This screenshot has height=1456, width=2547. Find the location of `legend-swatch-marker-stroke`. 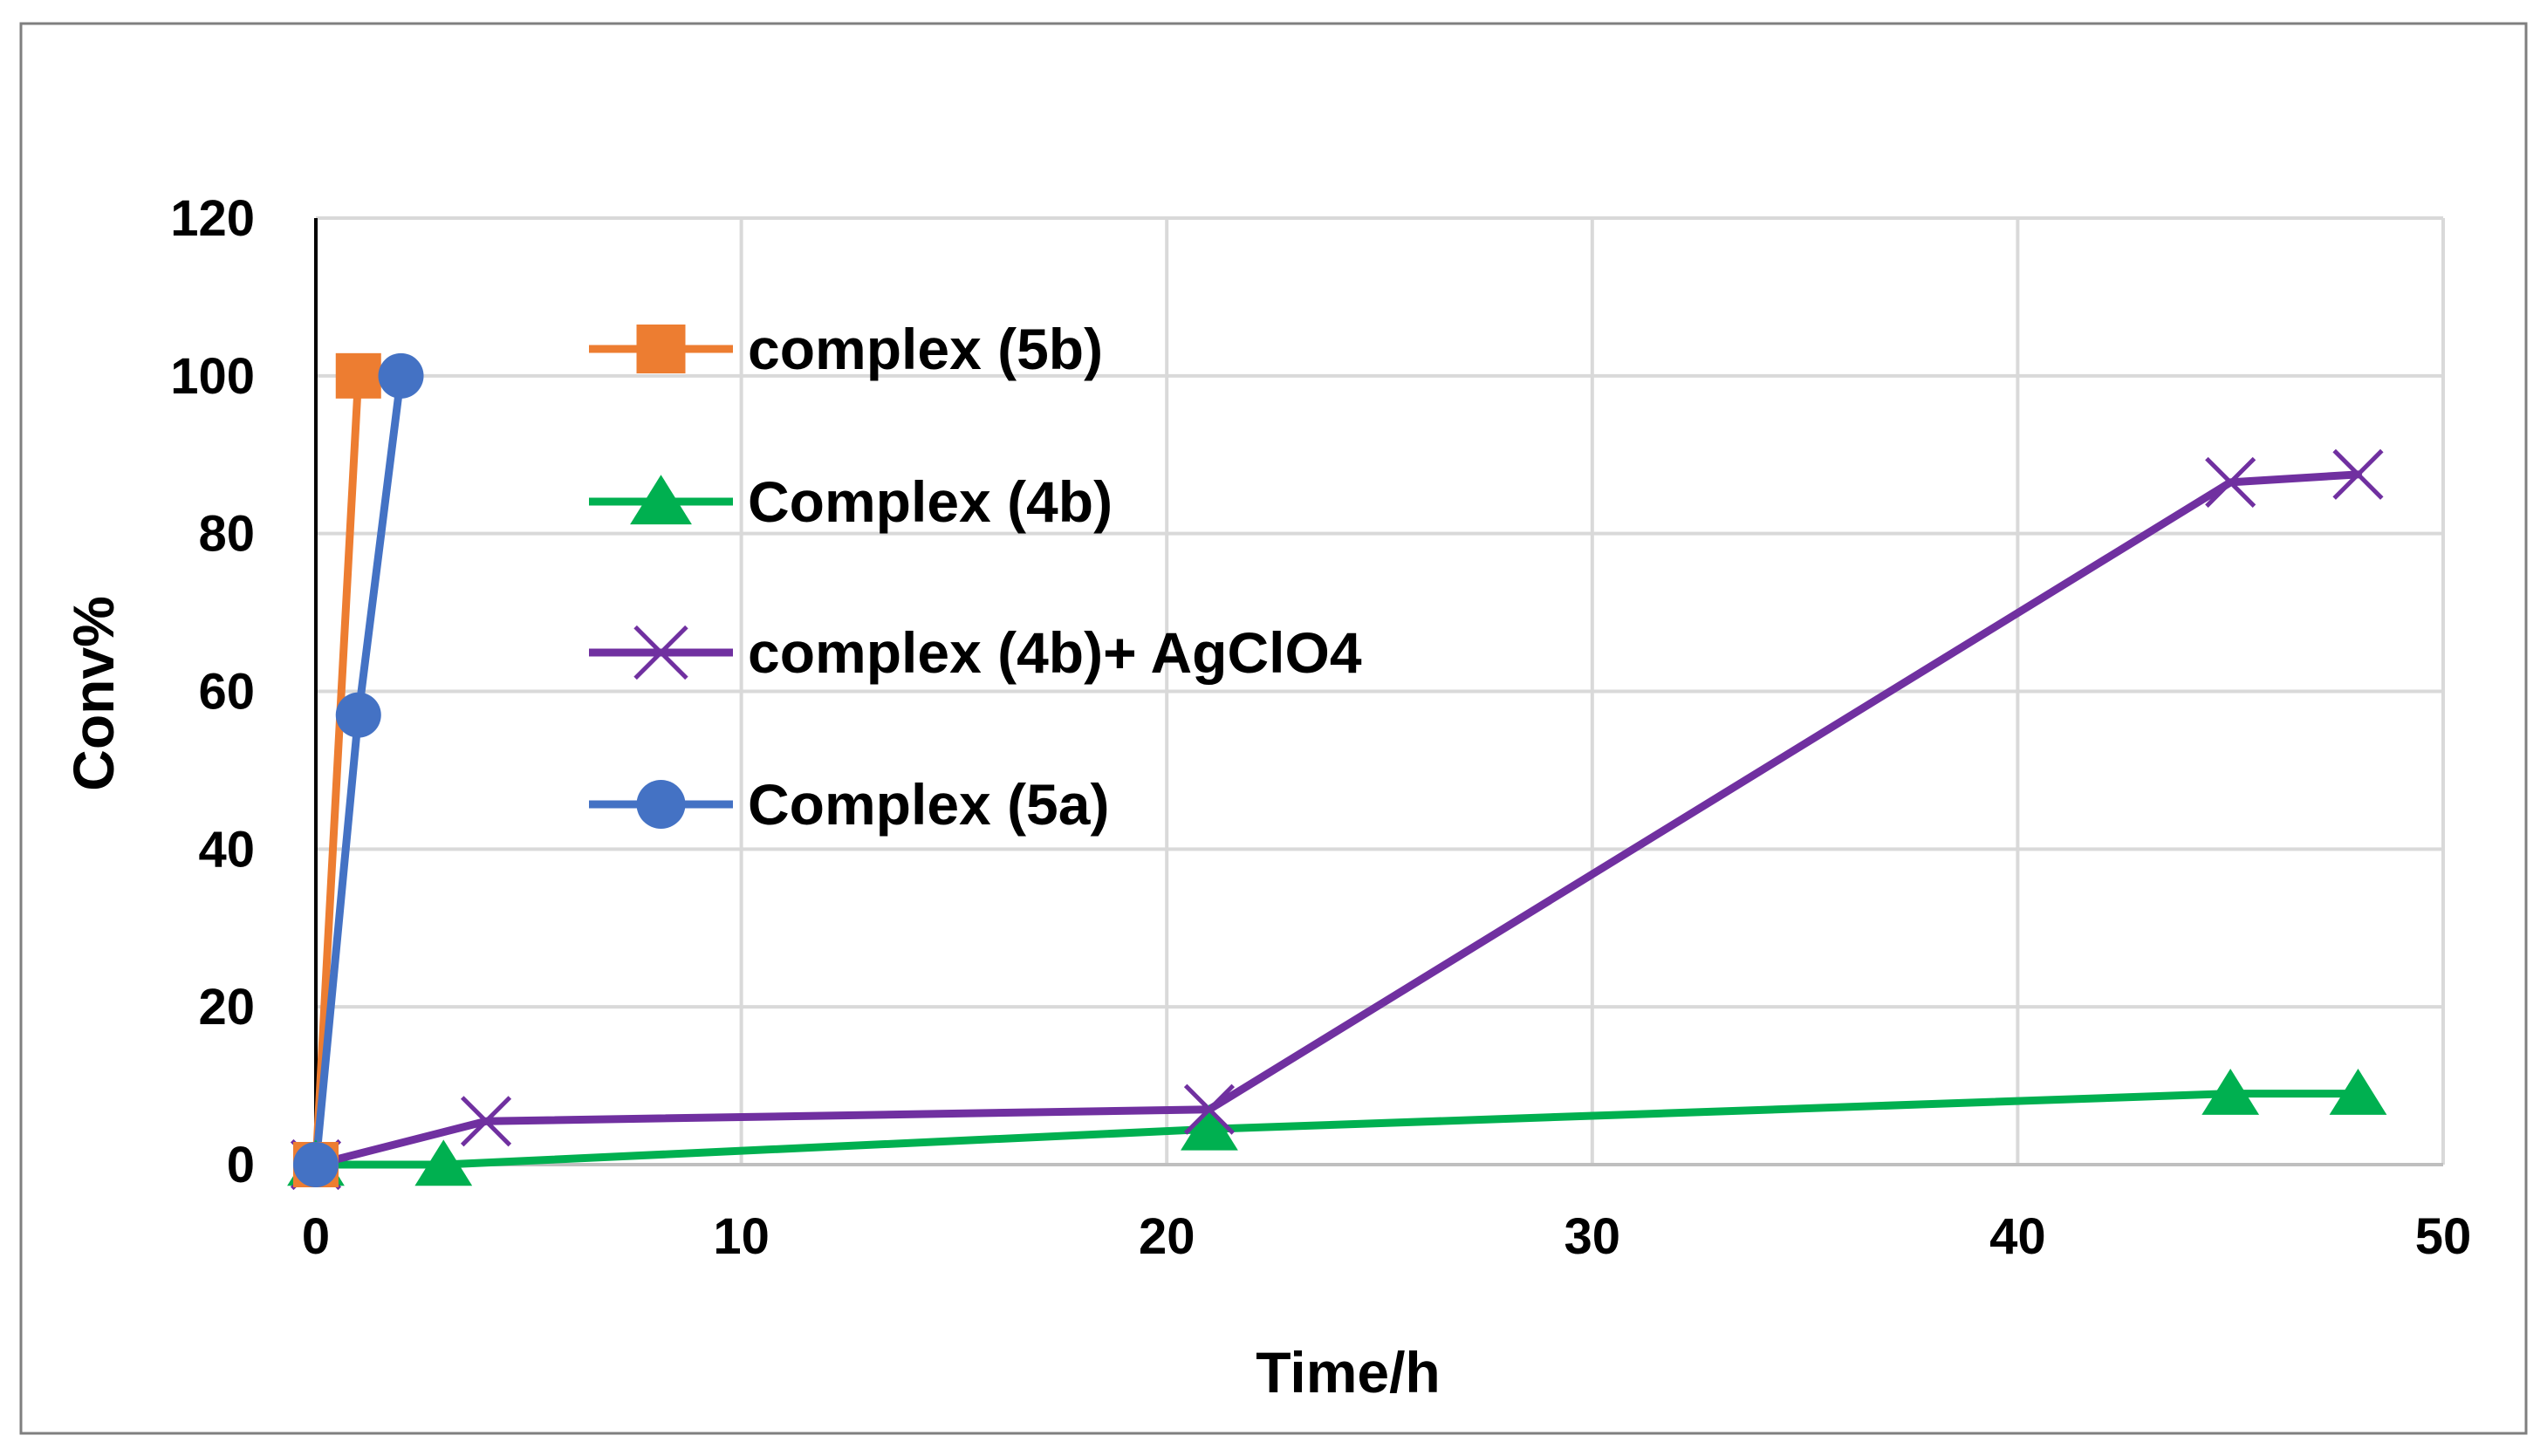

legend-swatch-marker-stroke is located at coordinates (660, 652).